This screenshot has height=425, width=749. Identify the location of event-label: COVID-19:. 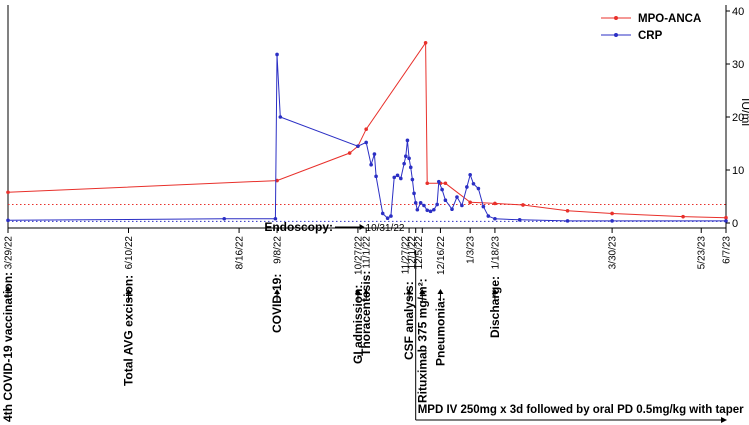
(277, 303).